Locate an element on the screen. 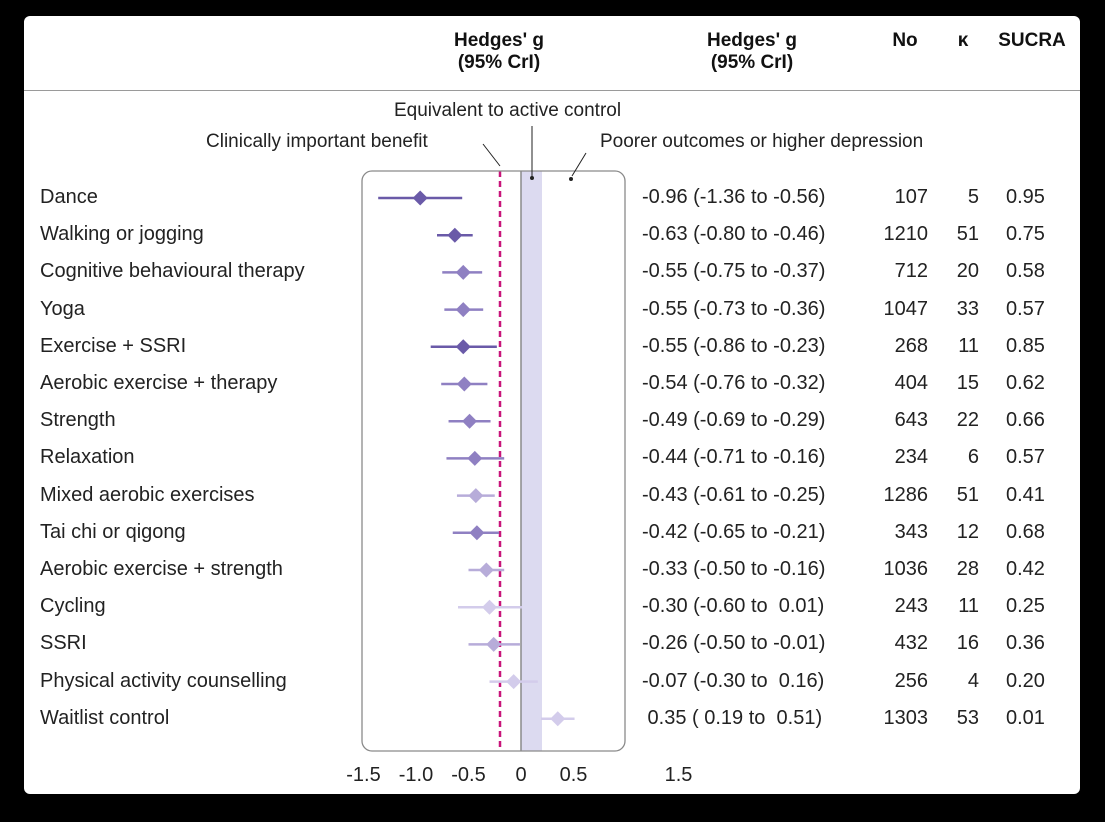 The width and height of the screenshot is (1105, 822). participants-no: 1286 is located at coordinates (906, 494).